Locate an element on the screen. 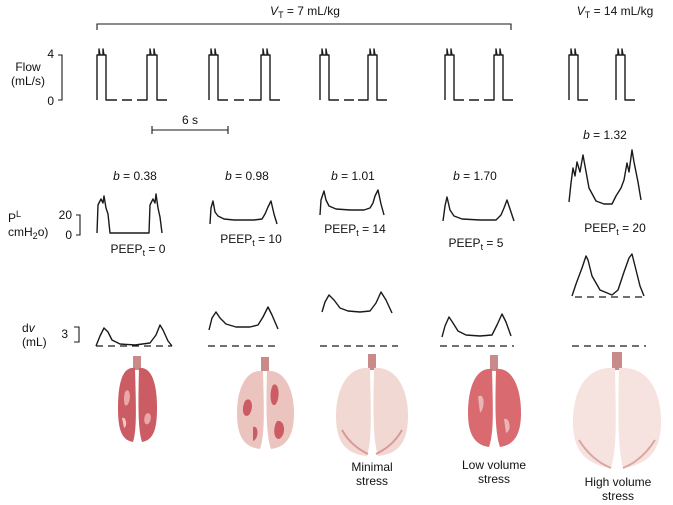 This screenshot has width=673, height=505. time-scale-label: 6 s is located at coordinates (189, 120).